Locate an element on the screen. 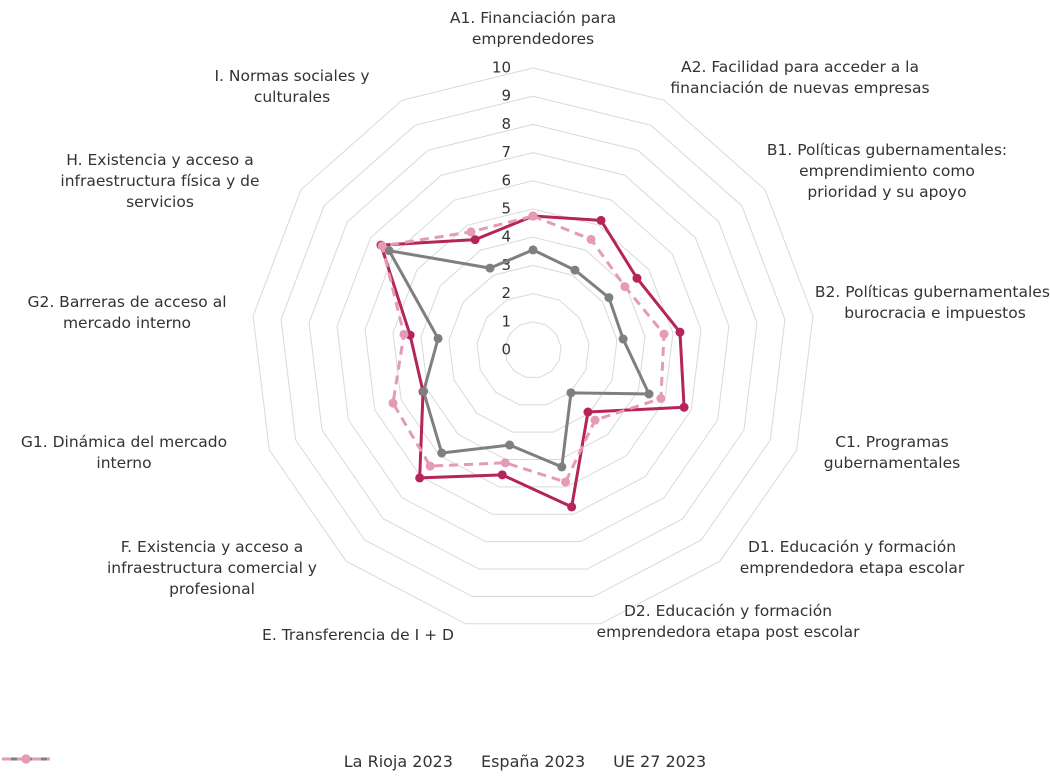 This screenshot has height=778, width=1050. legend-item: UE 27 2023 is located at coordinates (354, 761).